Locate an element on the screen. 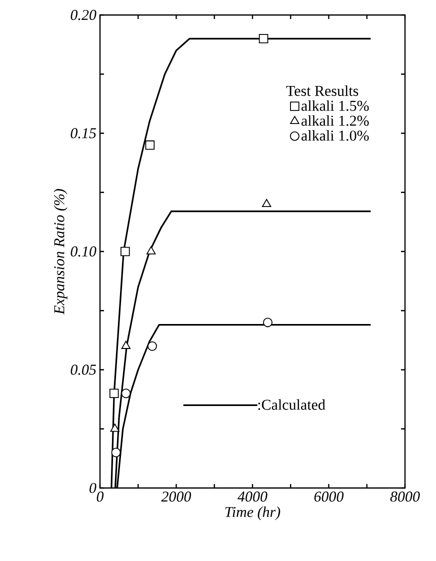  y-tick-label: 0.05 is located at coordinates (83, 369).